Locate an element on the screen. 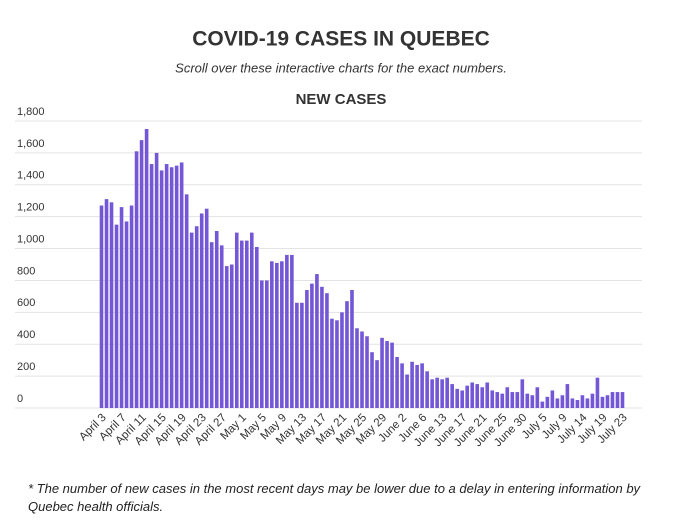 The height and width of the screenshot is (524, 682). y-tick-label: 600 is located at coordinates (26, 303).